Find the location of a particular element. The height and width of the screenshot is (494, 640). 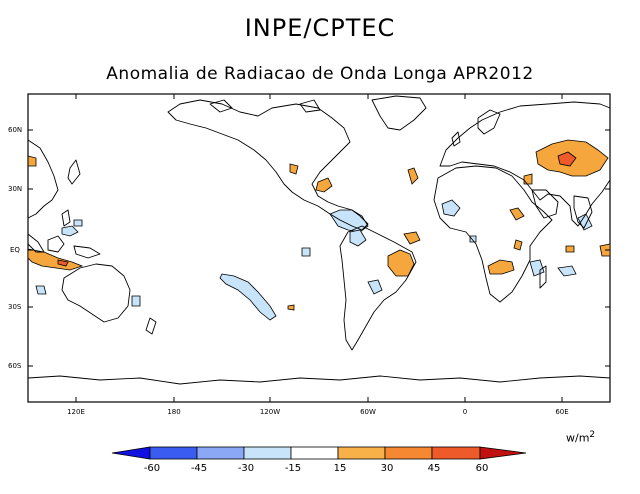

units-label: w/m2 is located at coordinates (580, 437).